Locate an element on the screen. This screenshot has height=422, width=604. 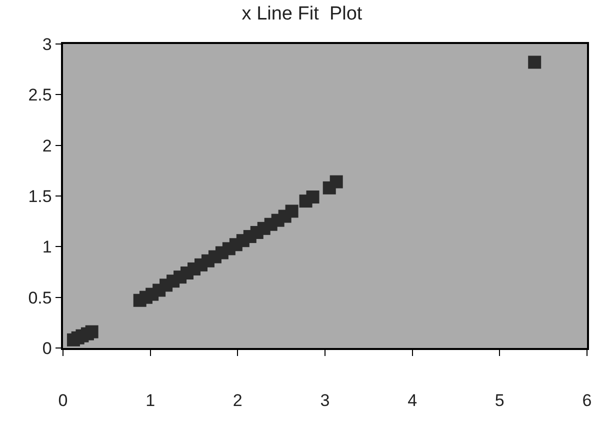
x-tick-label: 3 is located at coordinates (325, 400).